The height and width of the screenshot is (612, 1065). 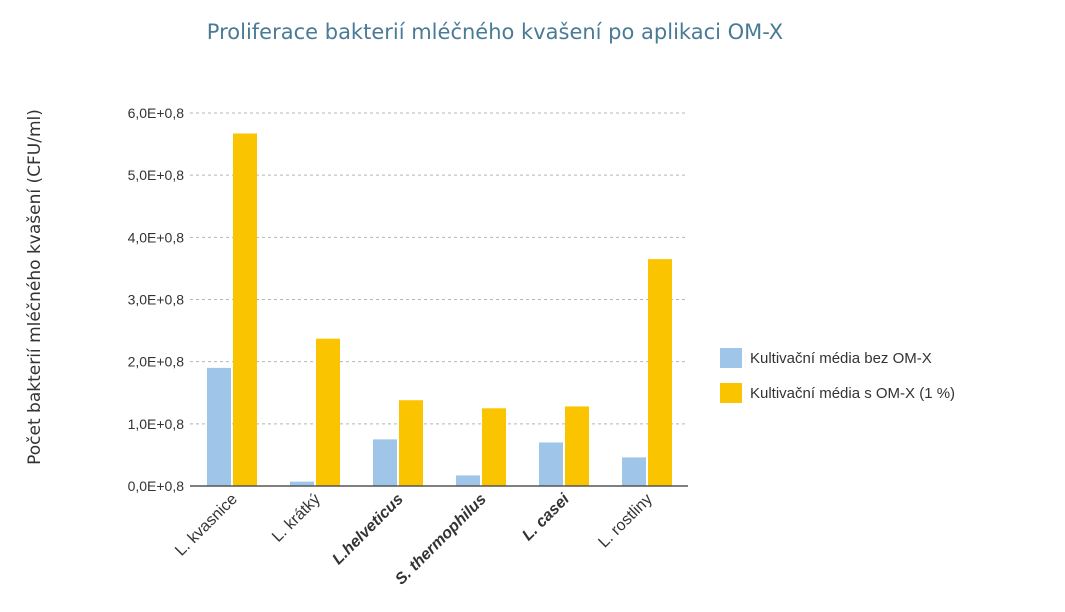 I want to click on y-tick-label: 4,0E+0,8, so click(x=156, y=237).